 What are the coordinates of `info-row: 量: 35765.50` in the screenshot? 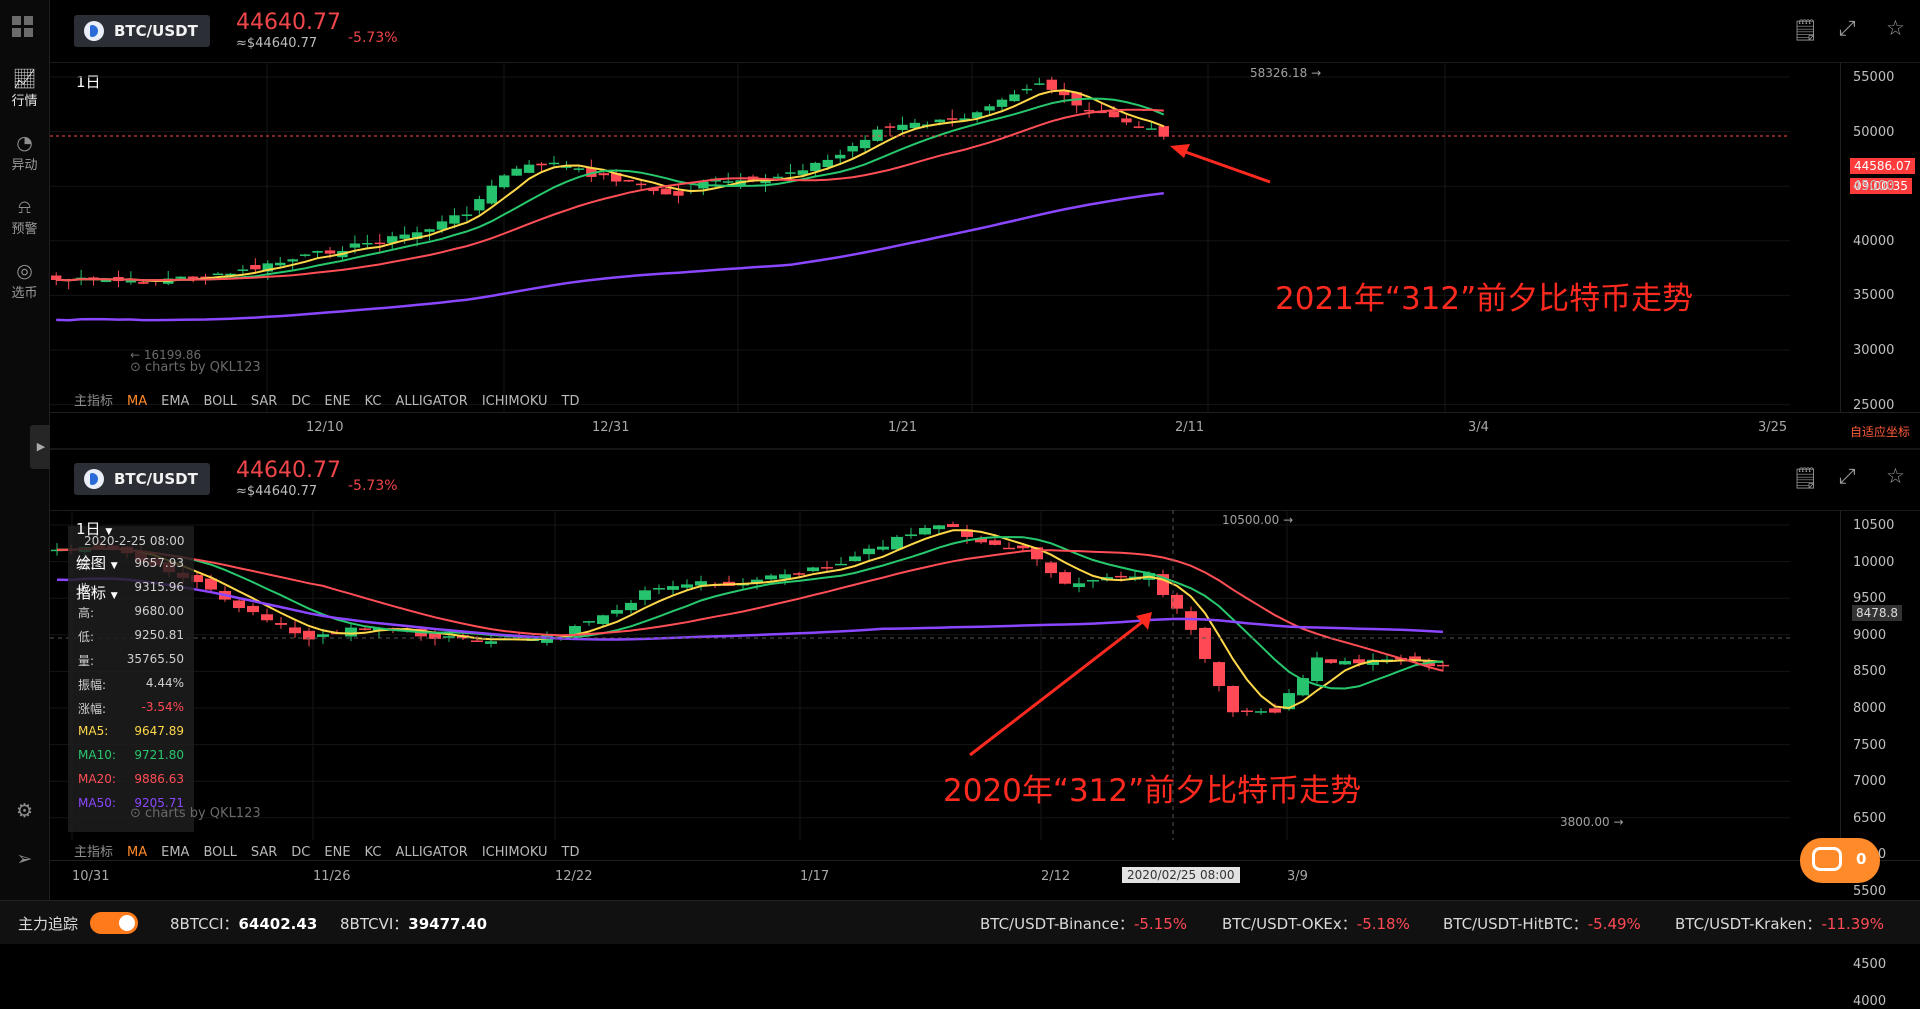 It's located at (131, 660).